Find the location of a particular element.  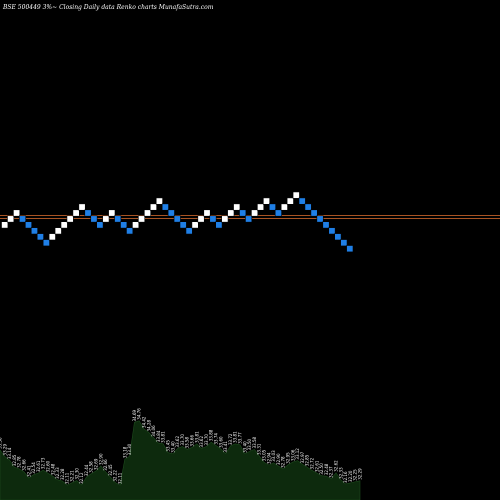

volume-label: 33.58 is located at coordinates (254, 442).